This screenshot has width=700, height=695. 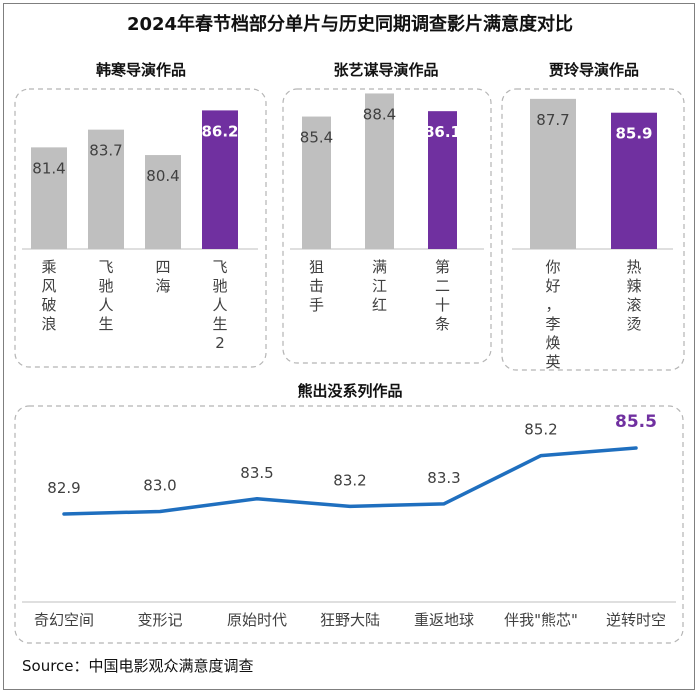 I want to click on source-note: Source：中国电影观众满意度调查, so click(x=138, y=666).